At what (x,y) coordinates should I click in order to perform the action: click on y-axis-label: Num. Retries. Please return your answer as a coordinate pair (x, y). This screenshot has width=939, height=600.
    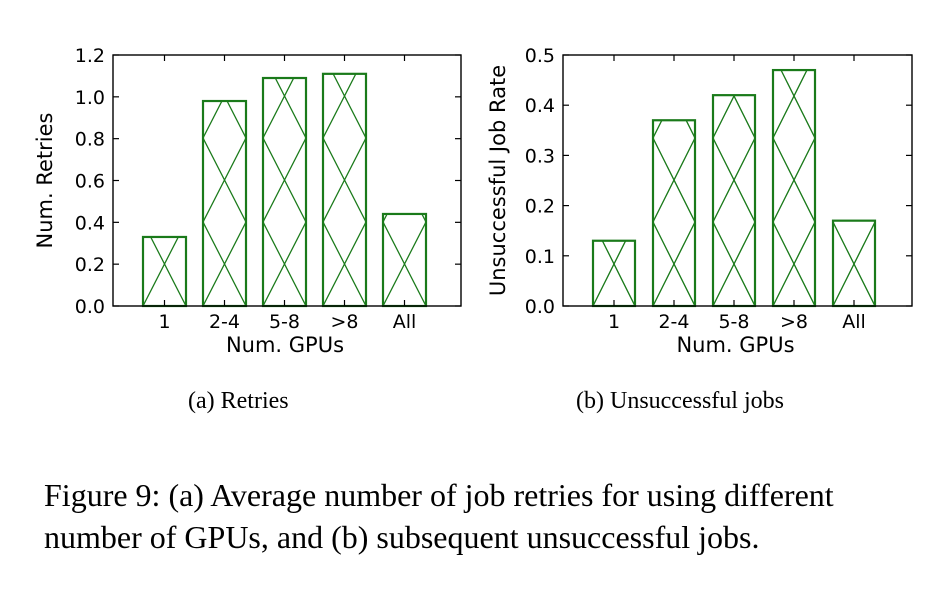
    Looking at the image, I should click on (45, 181).